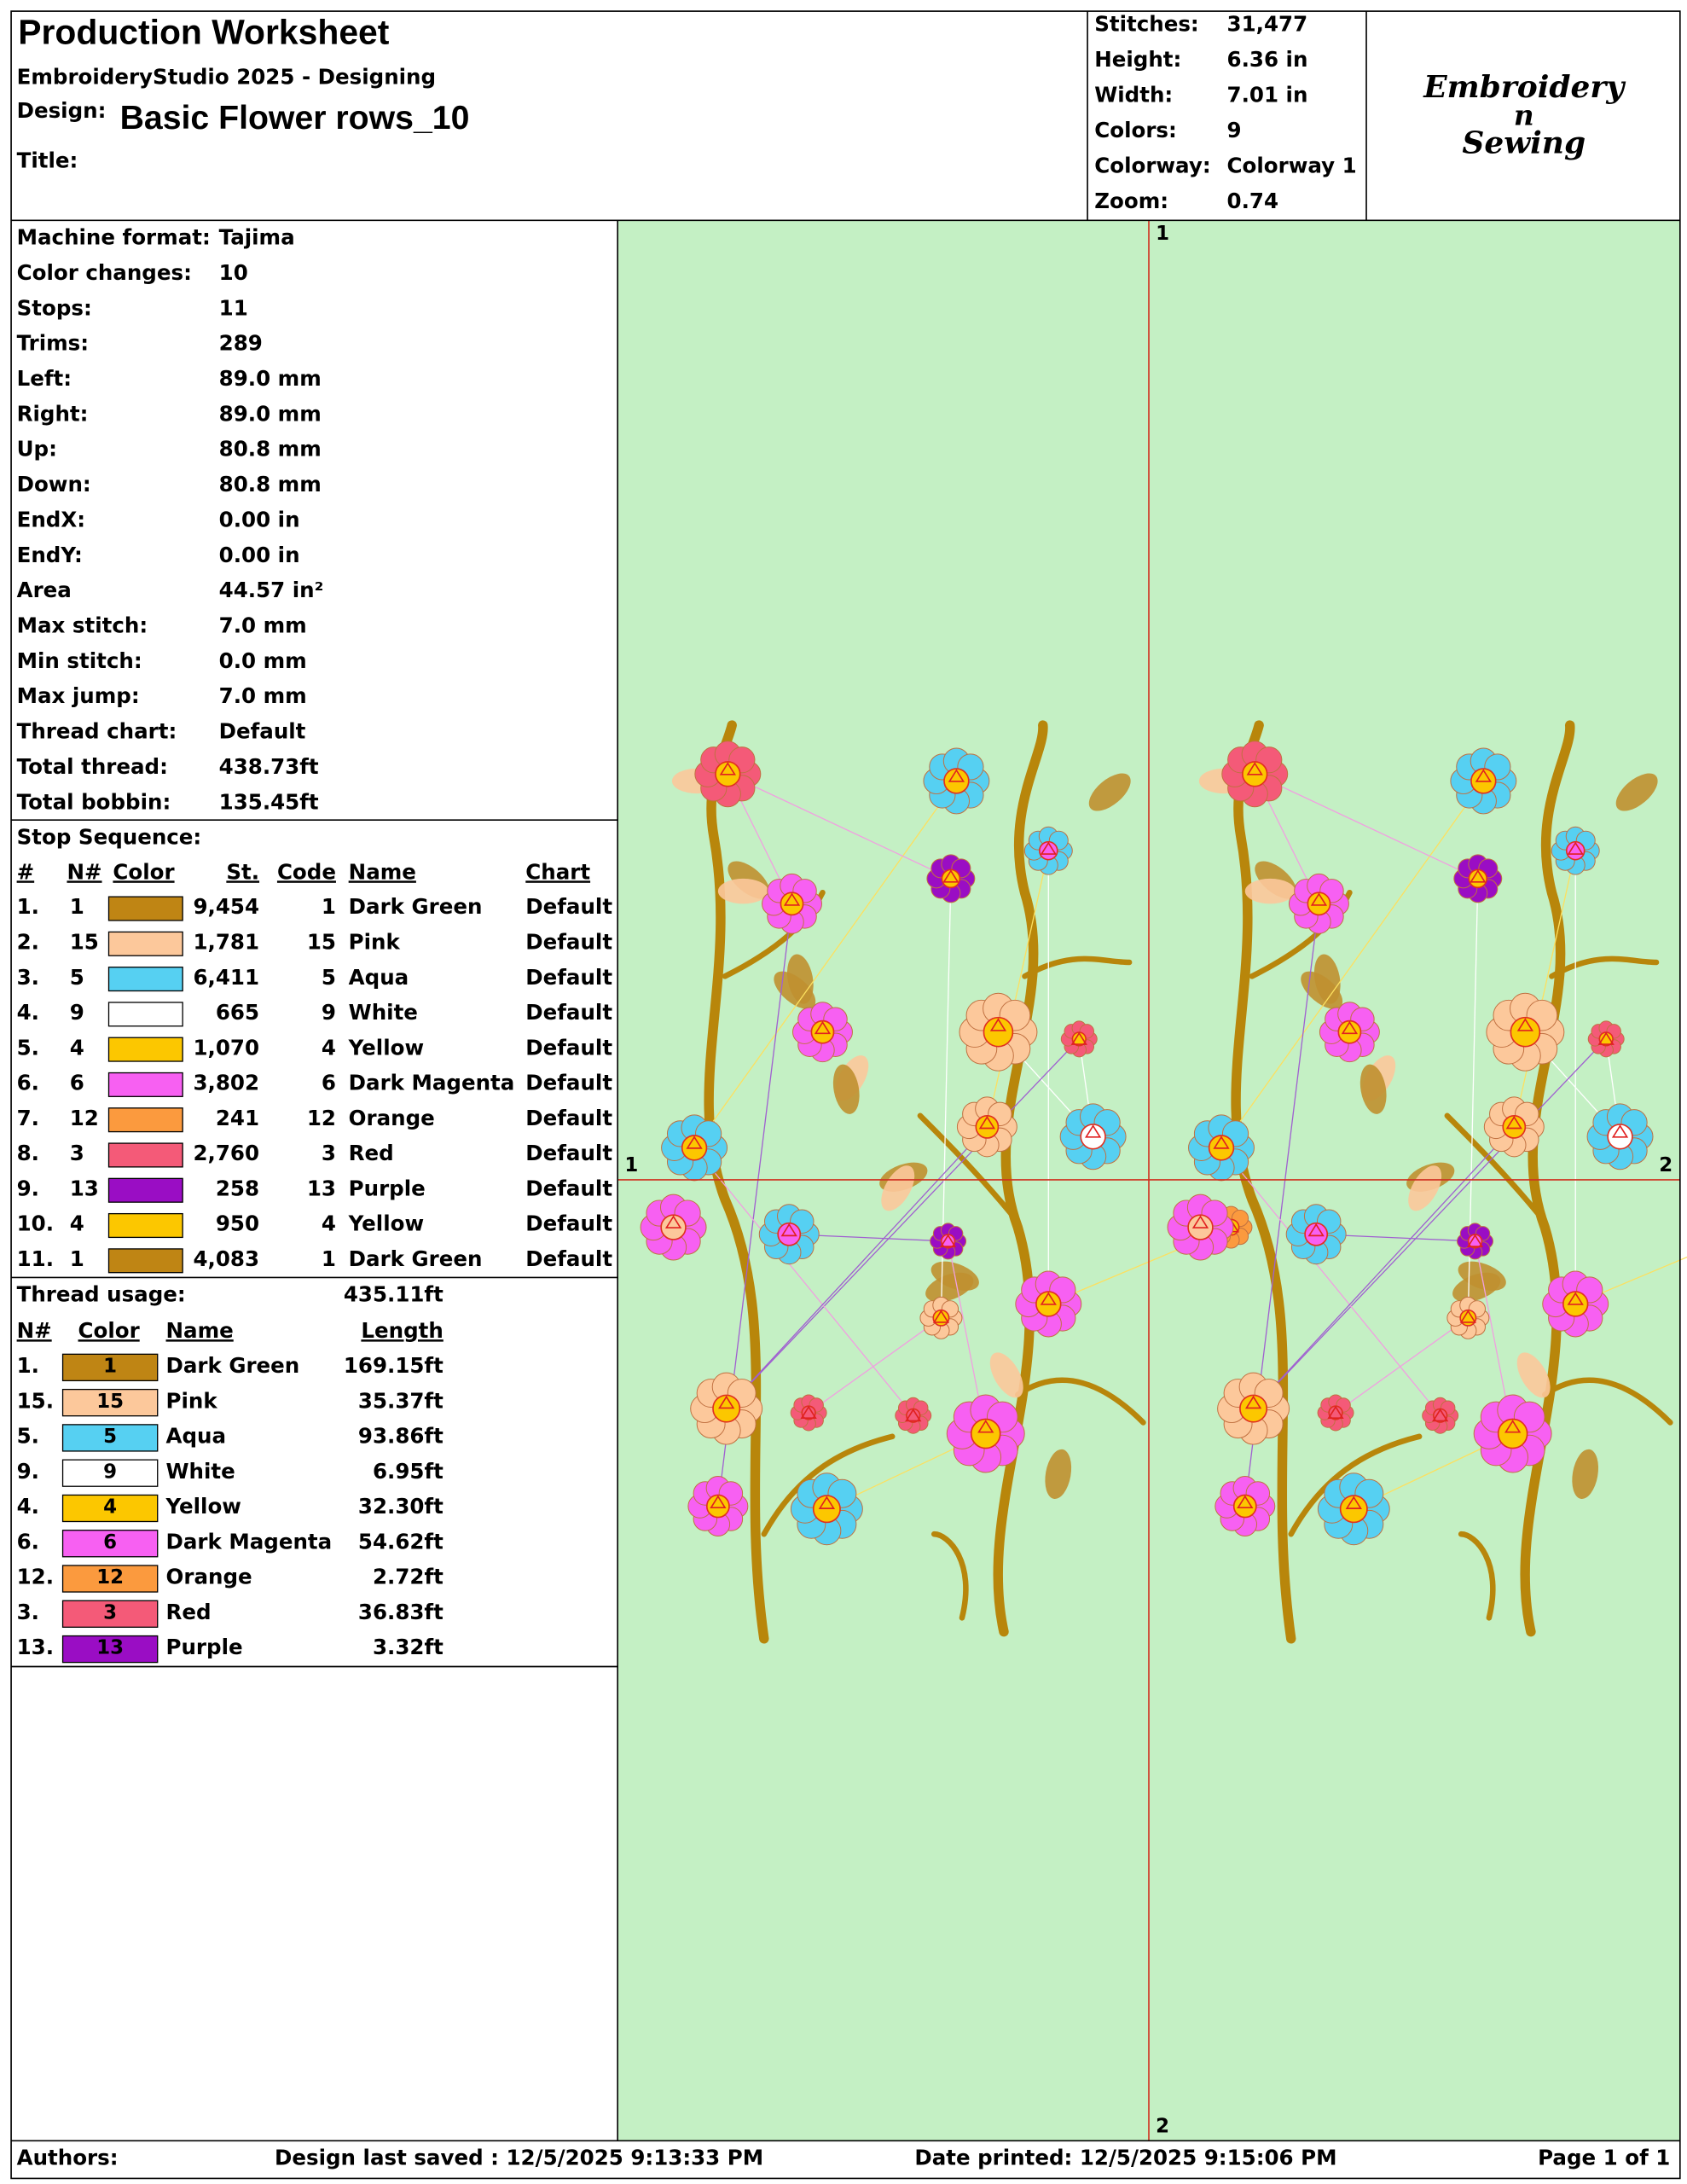  I want to click on needle-number: 13, so click(84, 1188).